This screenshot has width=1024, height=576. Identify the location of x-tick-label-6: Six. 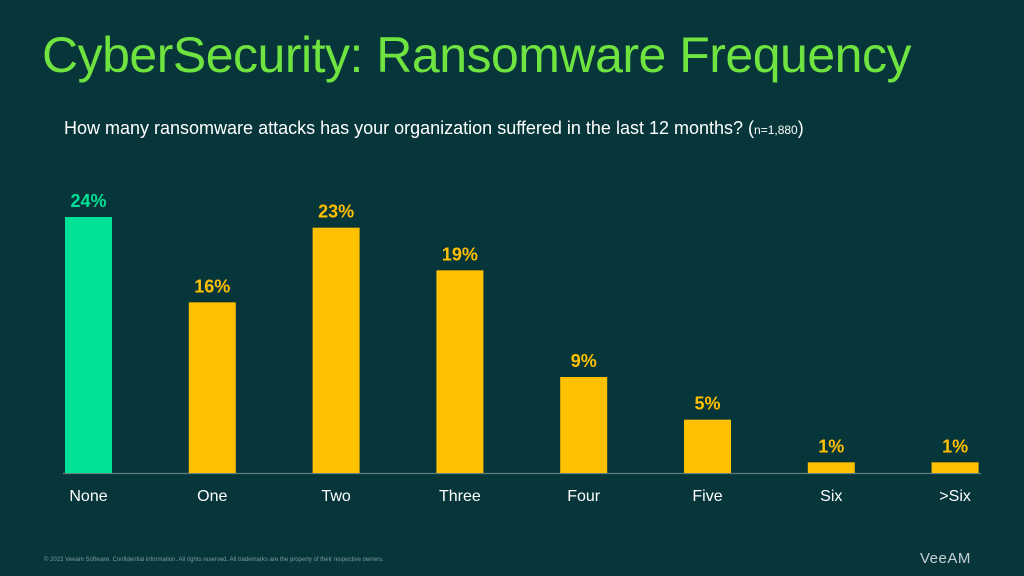
(831, 496).